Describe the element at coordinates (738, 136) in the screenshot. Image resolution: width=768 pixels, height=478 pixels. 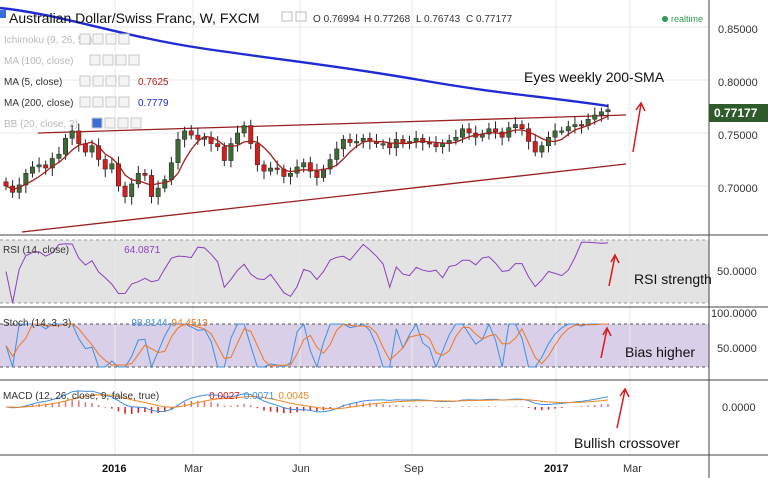
I see `price-tick-2: 0.75000` at that location.